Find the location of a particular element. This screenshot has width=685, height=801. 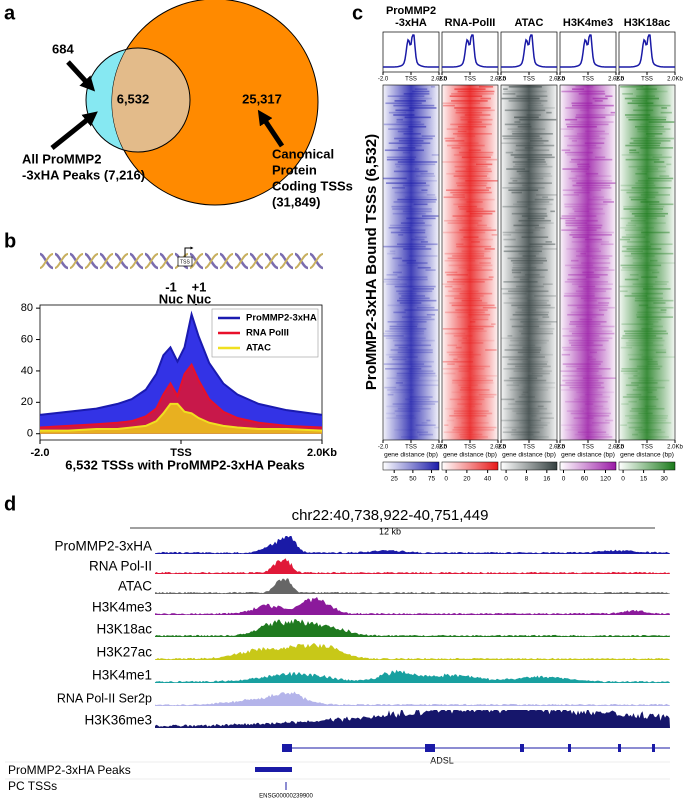

column-title: H3K18ac is located at coordinates (647, 23).